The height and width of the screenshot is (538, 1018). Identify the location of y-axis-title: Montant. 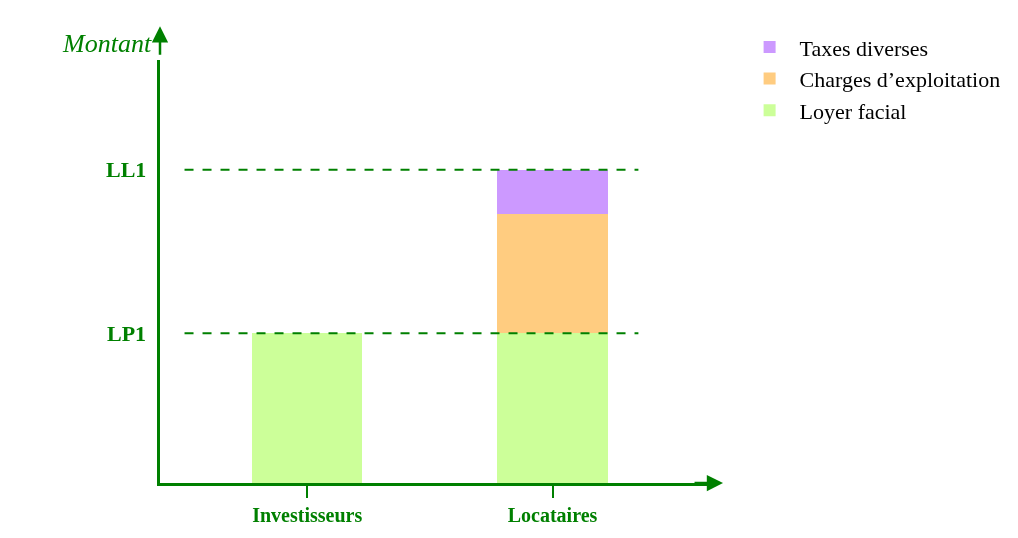
(107, 43).